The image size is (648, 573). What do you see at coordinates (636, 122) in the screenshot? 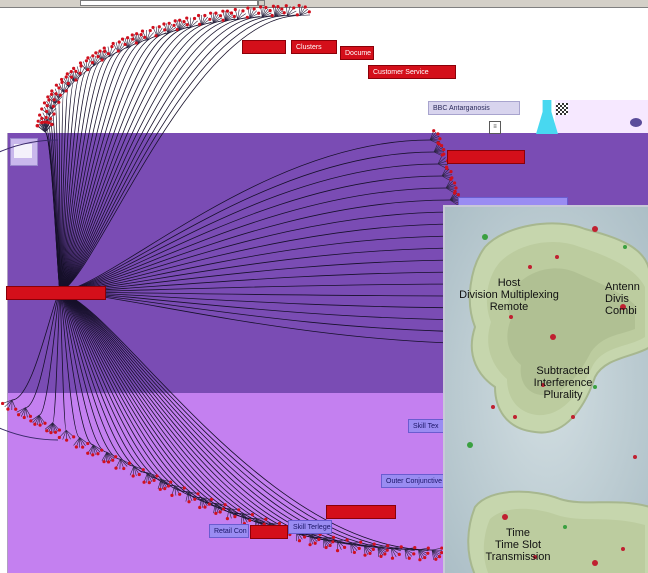
I see `blob-icon` at bounding box center [636, 122].